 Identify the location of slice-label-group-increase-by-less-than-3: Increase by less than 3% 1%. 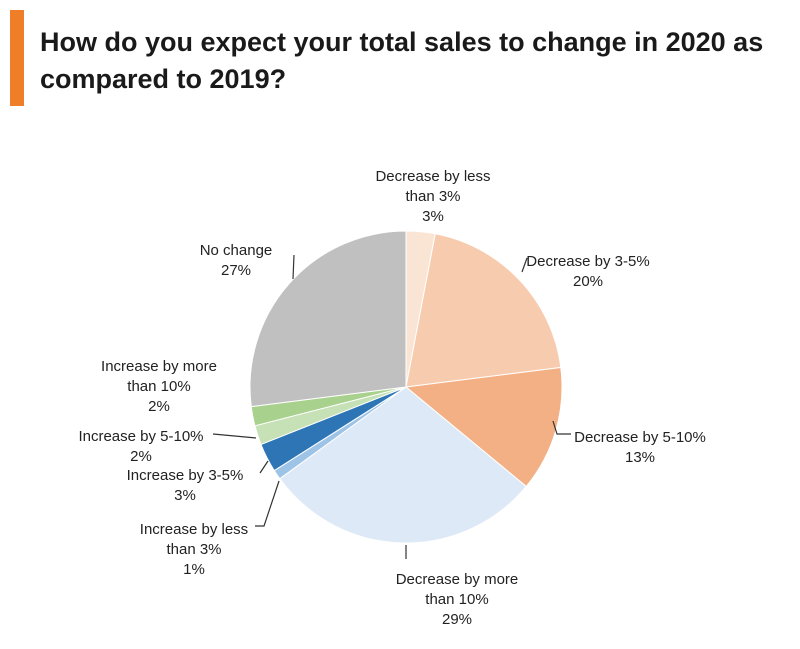
(194, 549).